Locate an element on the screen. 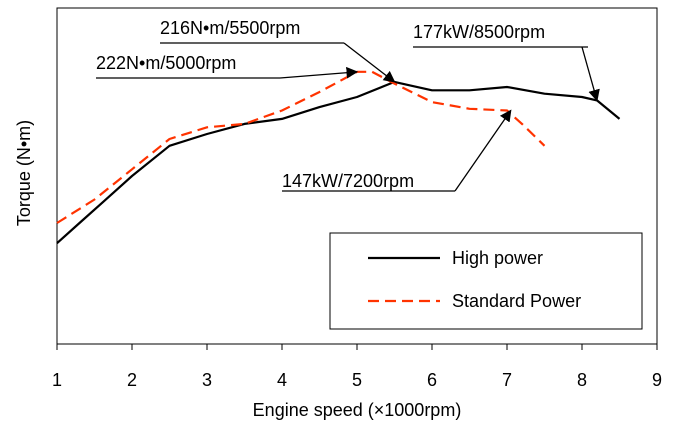  legend-box is located at coordinates (486, 281).